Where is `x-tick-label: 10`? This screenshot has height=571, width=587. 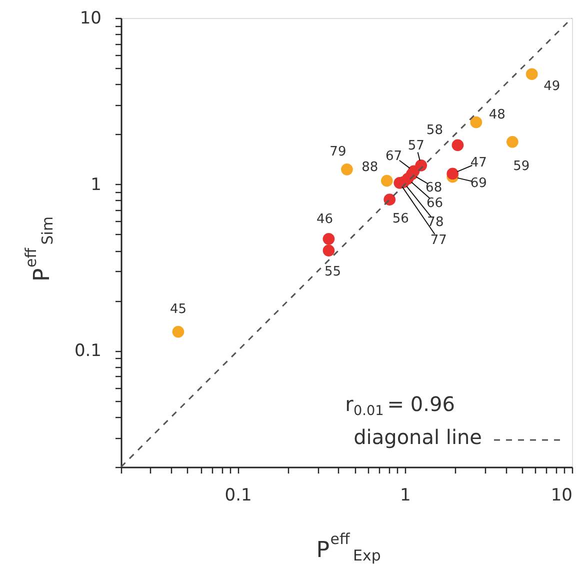 x-tick-label: 10 is located at coordinates (561, 496).